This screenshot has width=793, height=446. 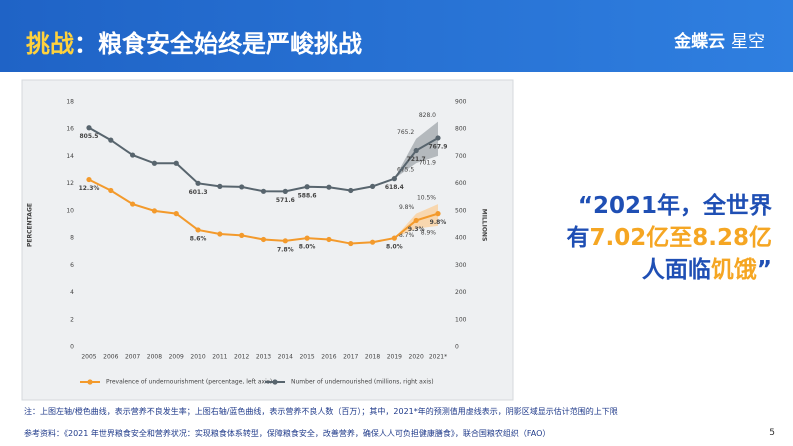 I want to click on y-tick-label: 10, so click(x=70, y=210).